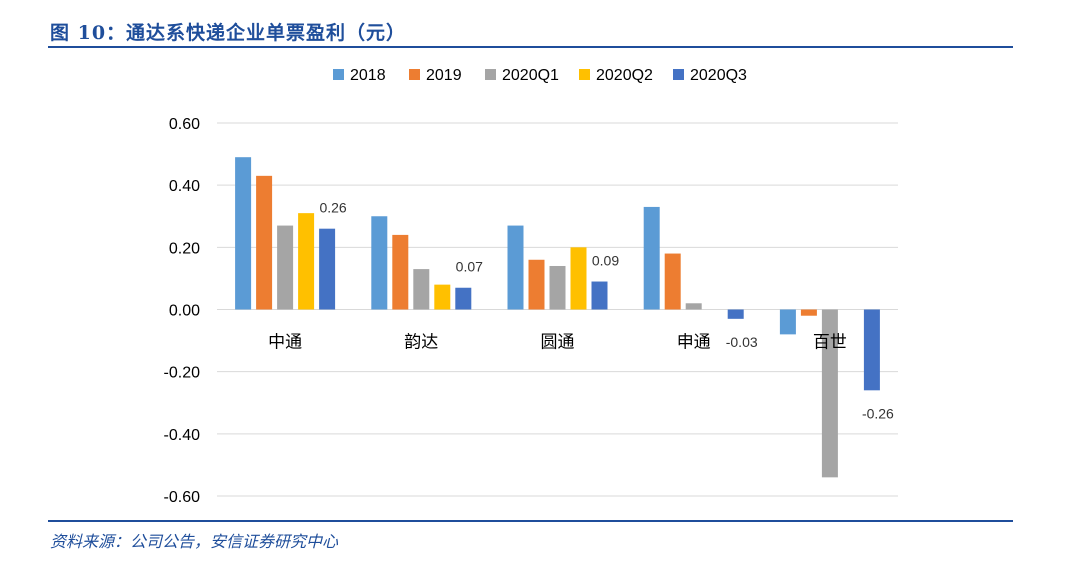  I want to click on legend: 2018 2019 2020Q1 2020Q2 2020Q3, so click(540, 75).